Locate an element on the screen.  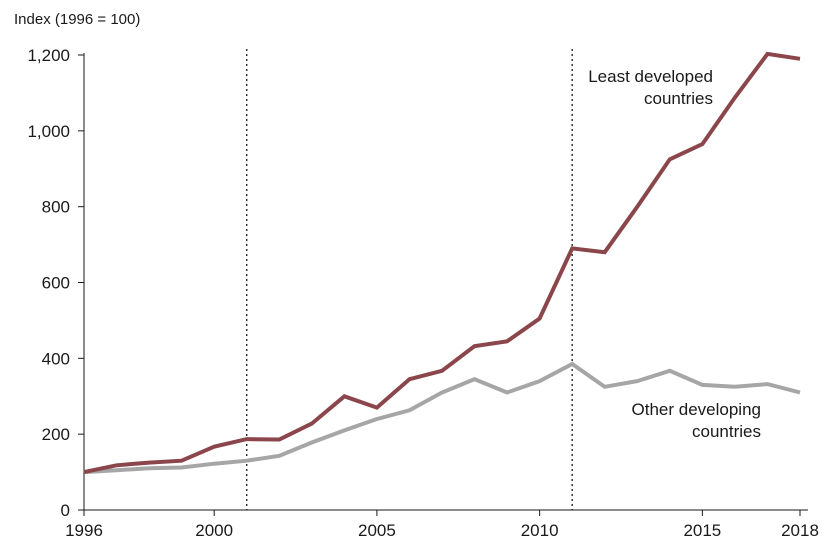
y-tick-label: 600 is located at coordinates (56, 283).